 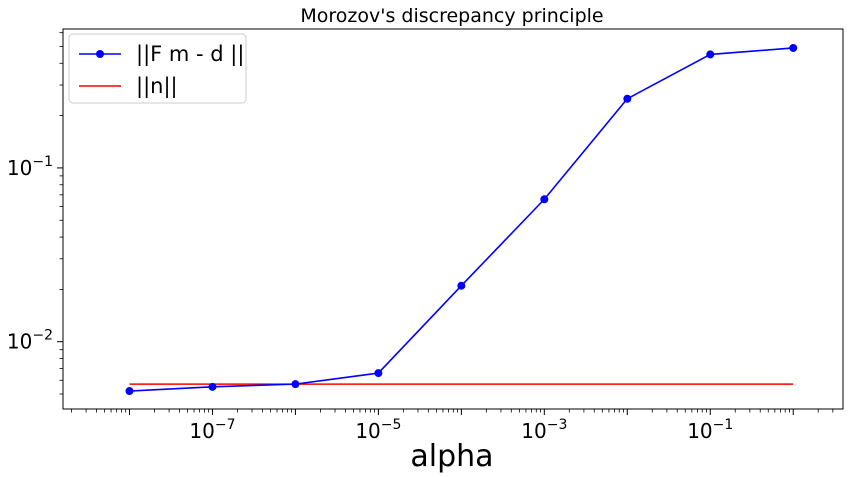 I want to click on x-tick-label: 10⁻³, so click(x=544, y=430).